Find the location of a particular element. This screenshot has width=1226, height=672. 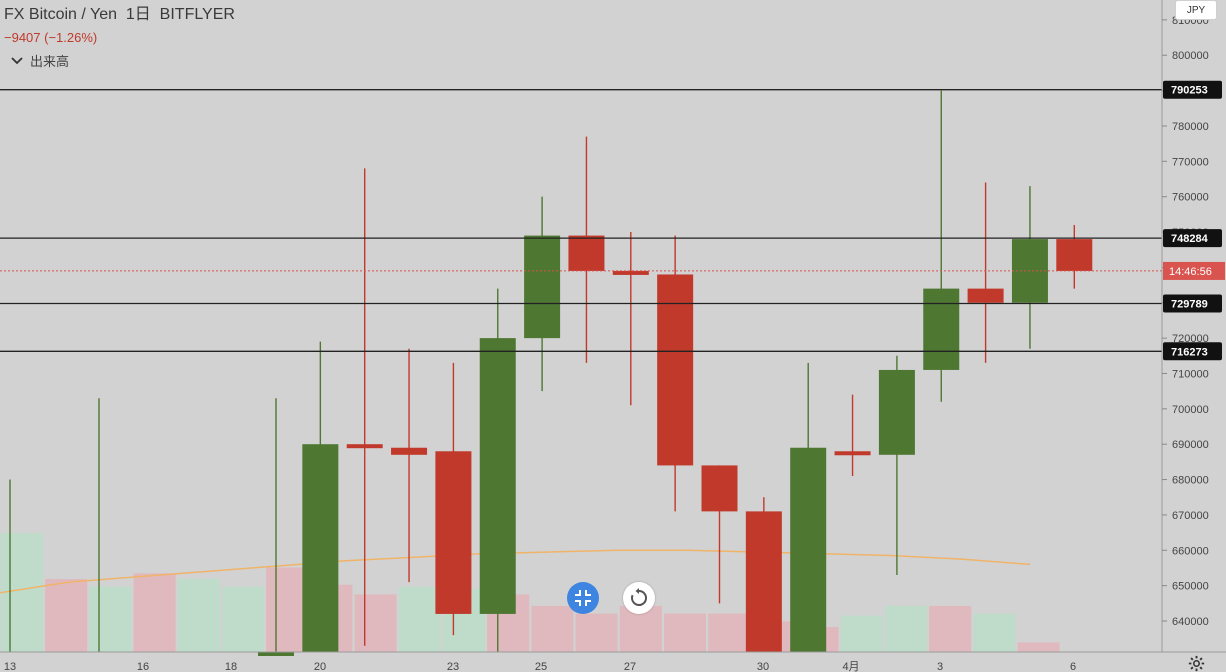

current-time-label: 14:46:56 is located at coordinates (1190, 272).